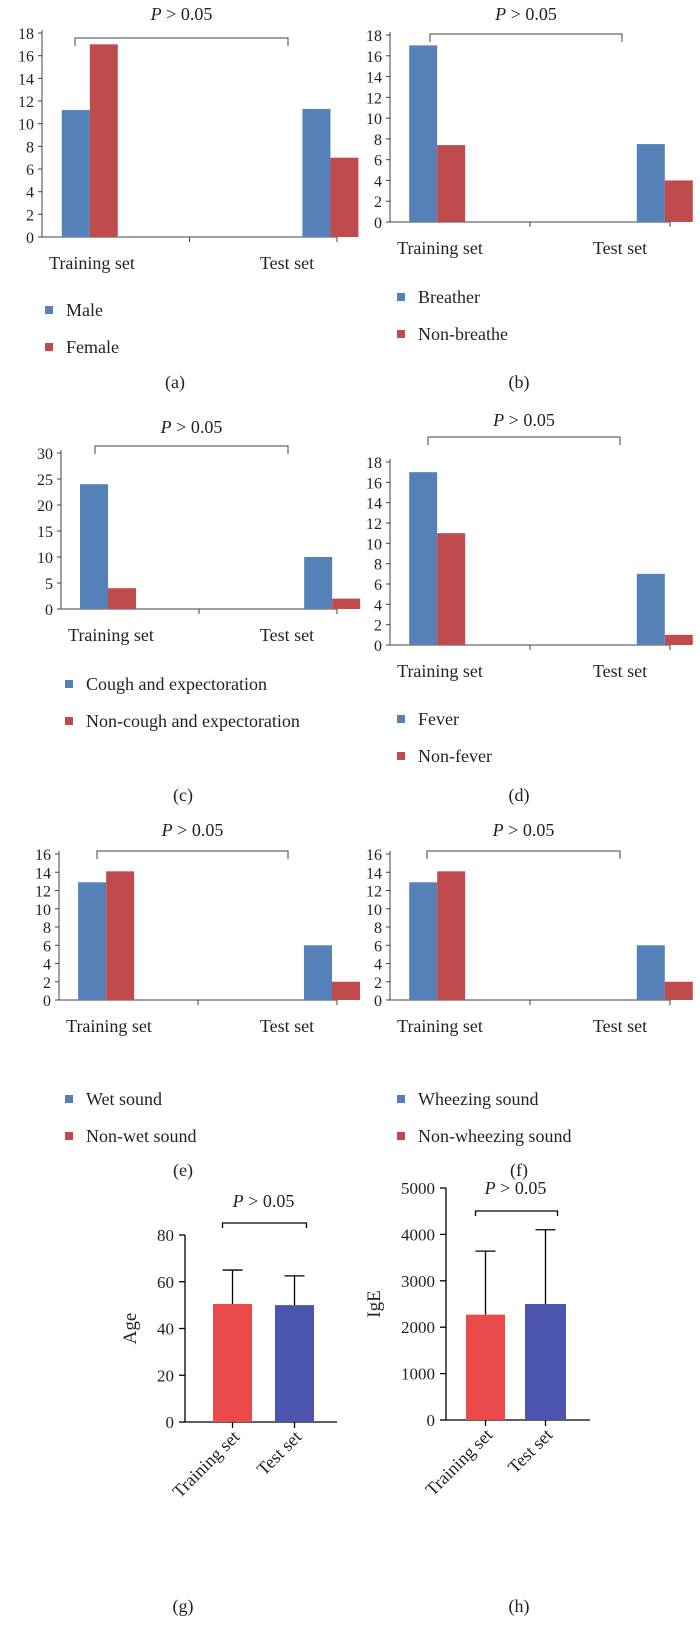  Describe the element at coordinates (378, 965) in the screenshot. I see `y-tick-label: 4` at that location.